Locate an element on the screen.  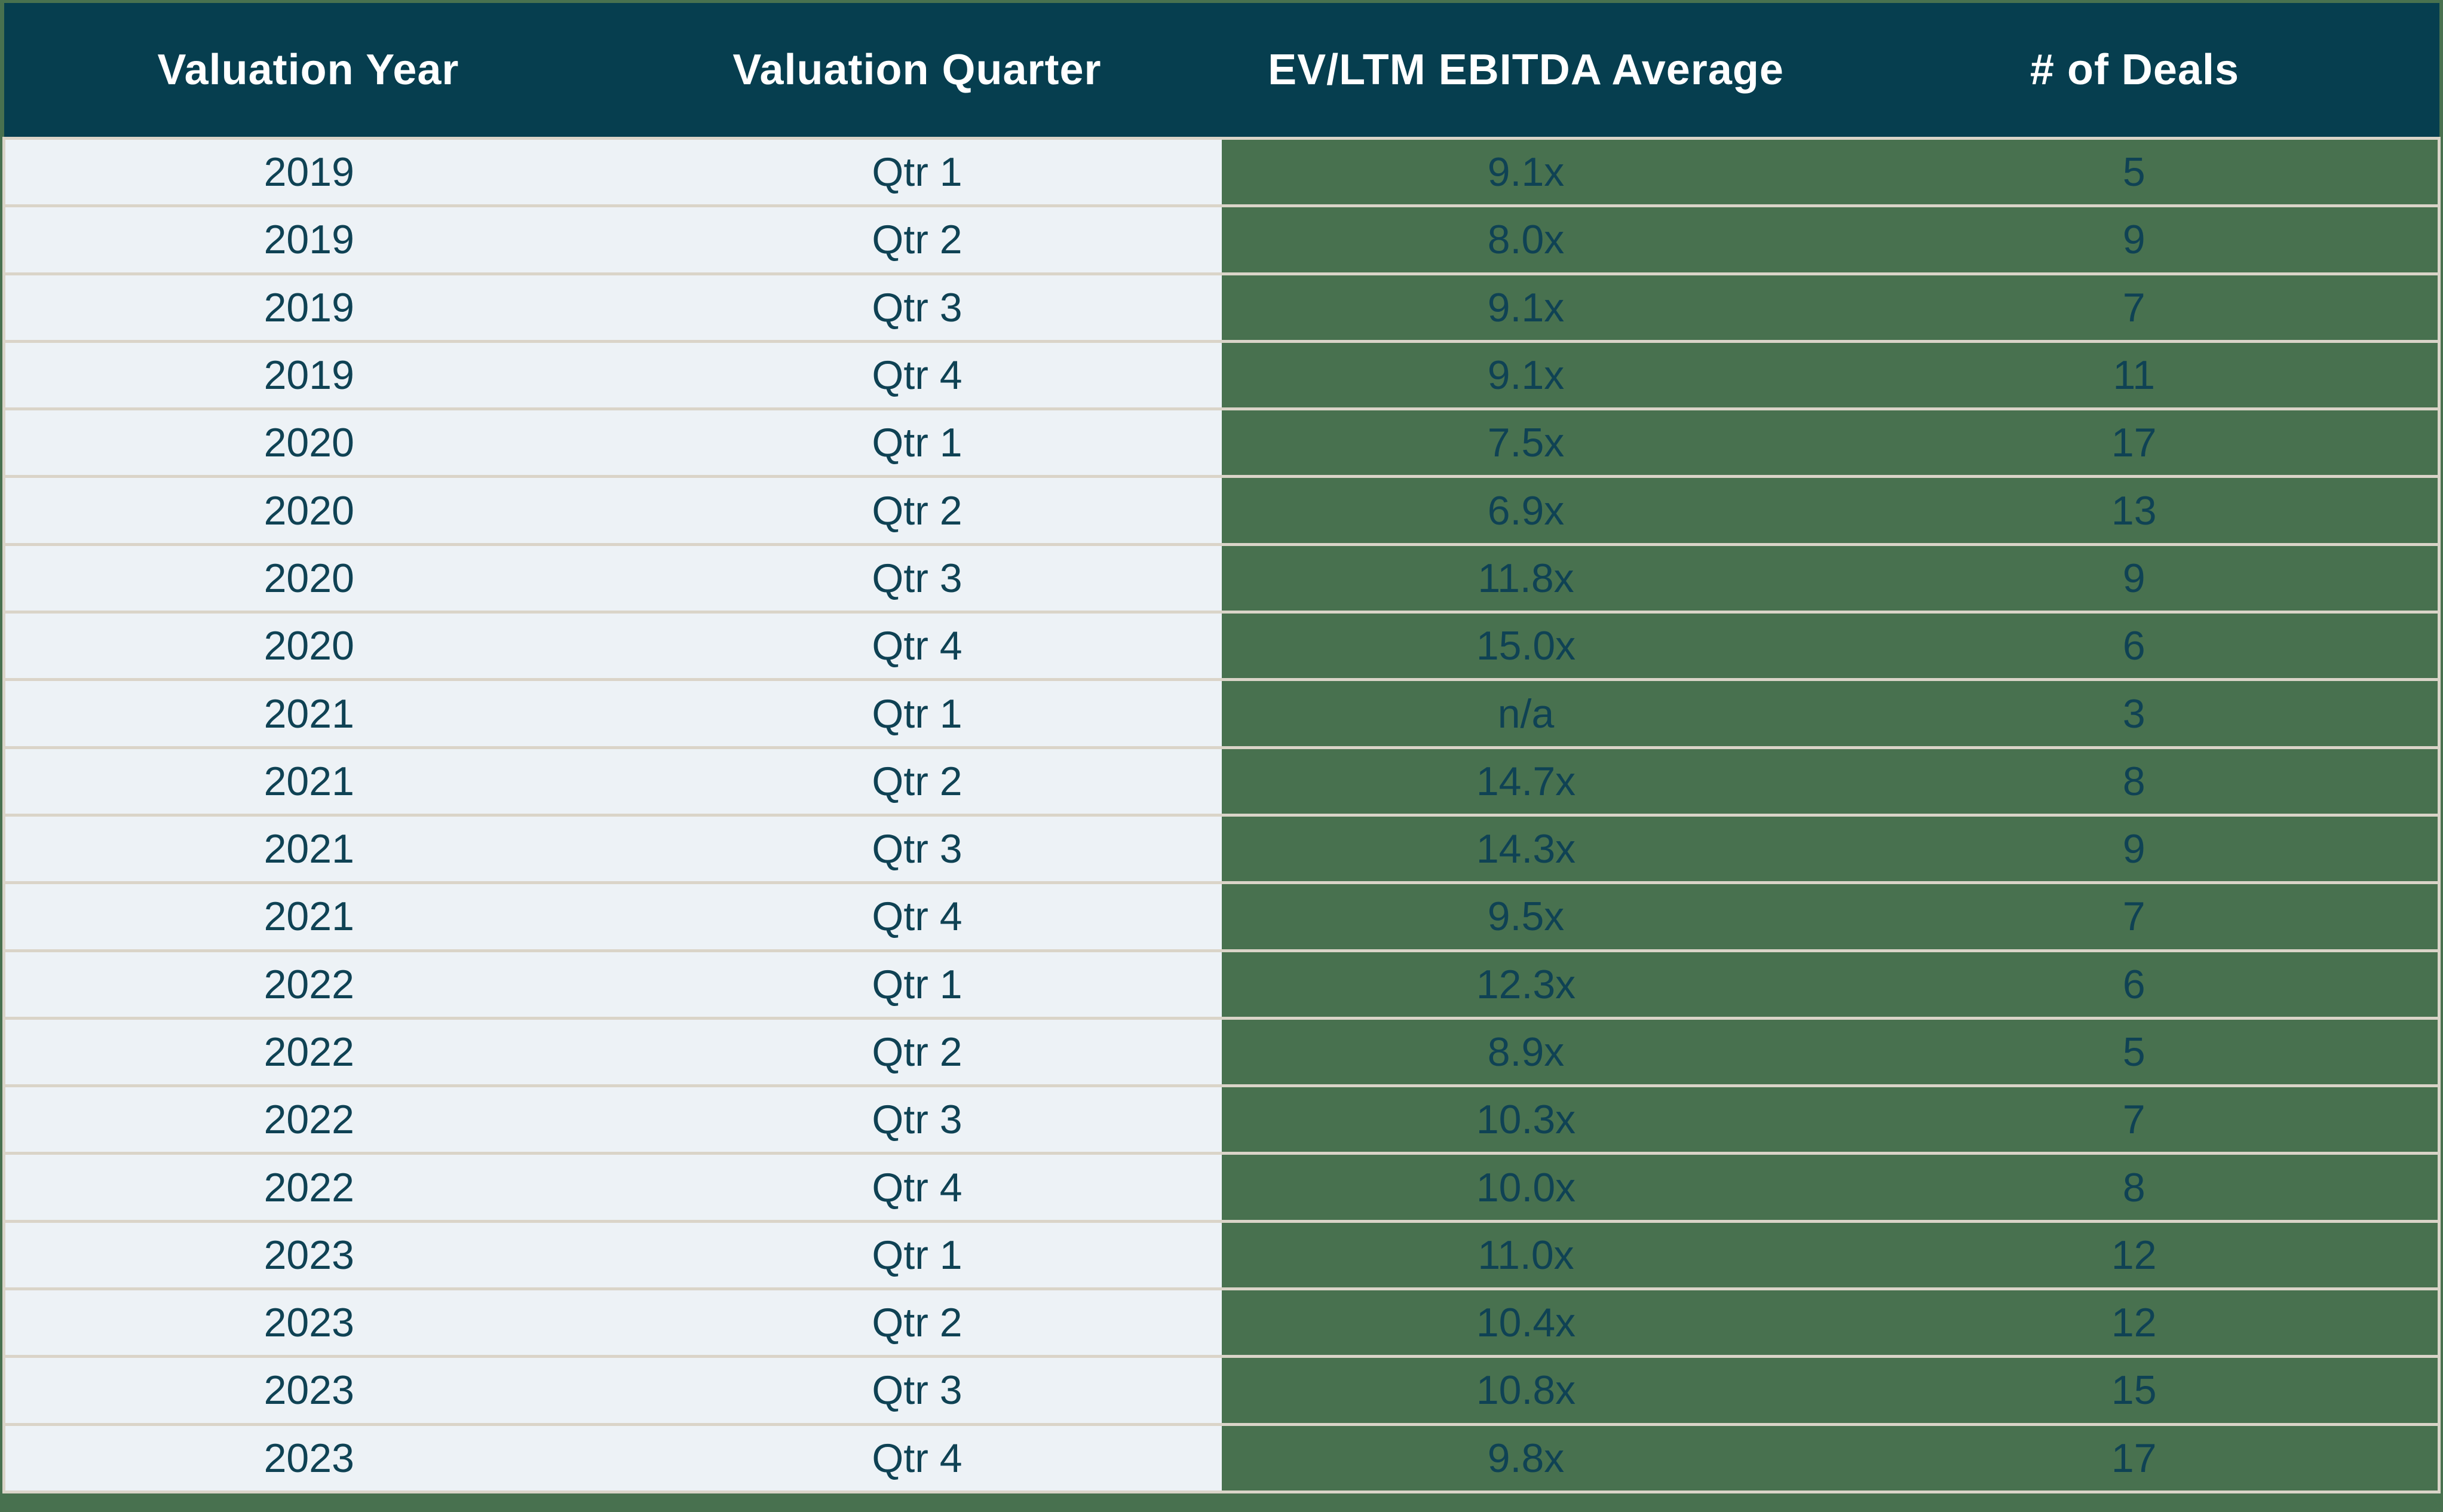
table-row: 2020 Qtr 4 15.0x 6 is located at coordinates (1221, 645).